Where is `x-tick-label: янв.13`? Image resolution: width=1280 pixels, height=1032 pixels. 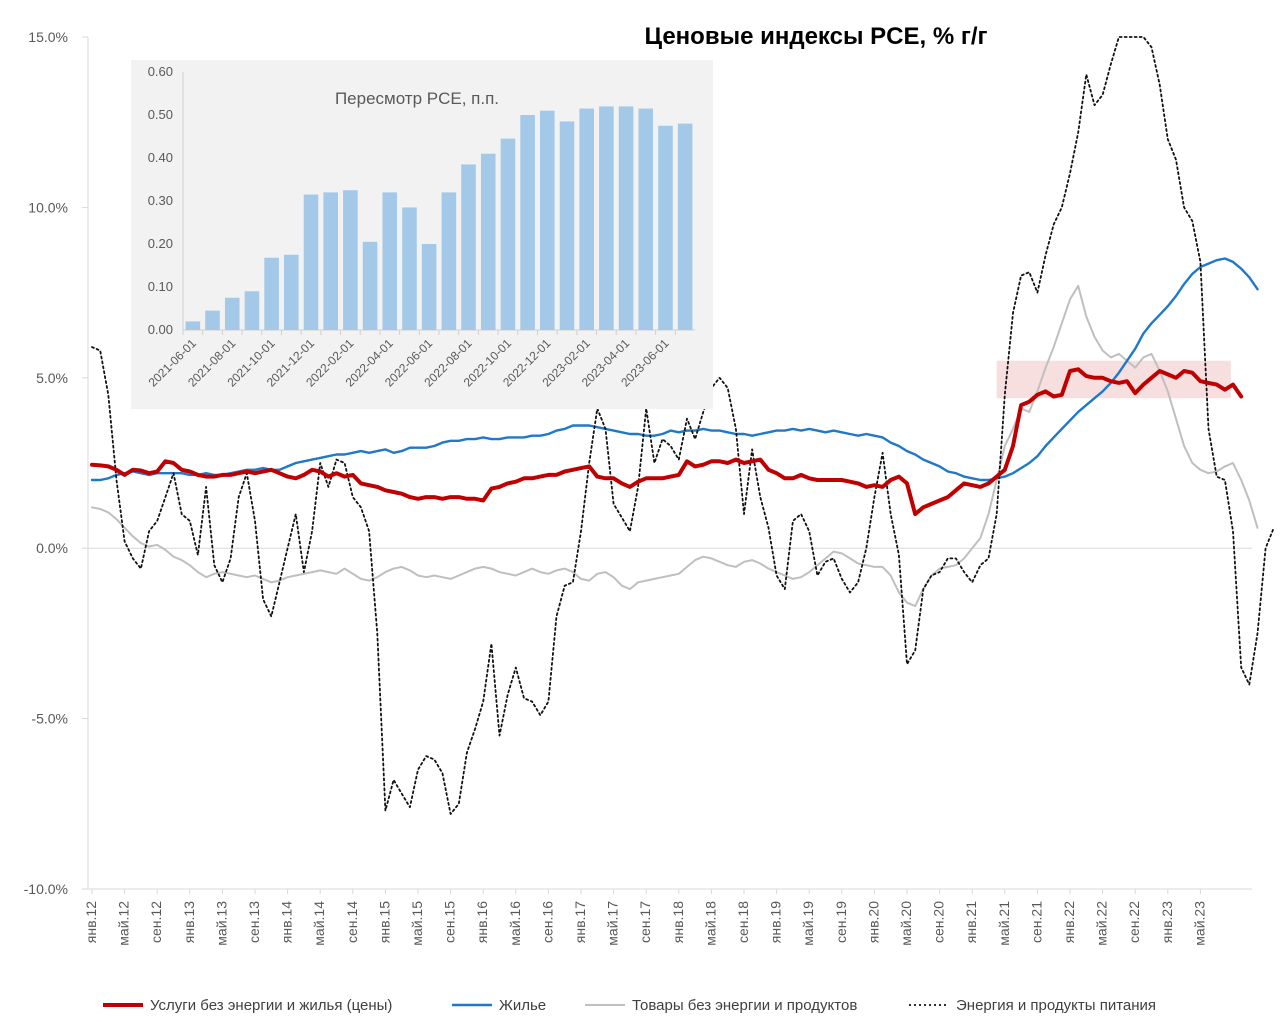
x-tick-label: янв.13 is located at coordinates (189, 922).